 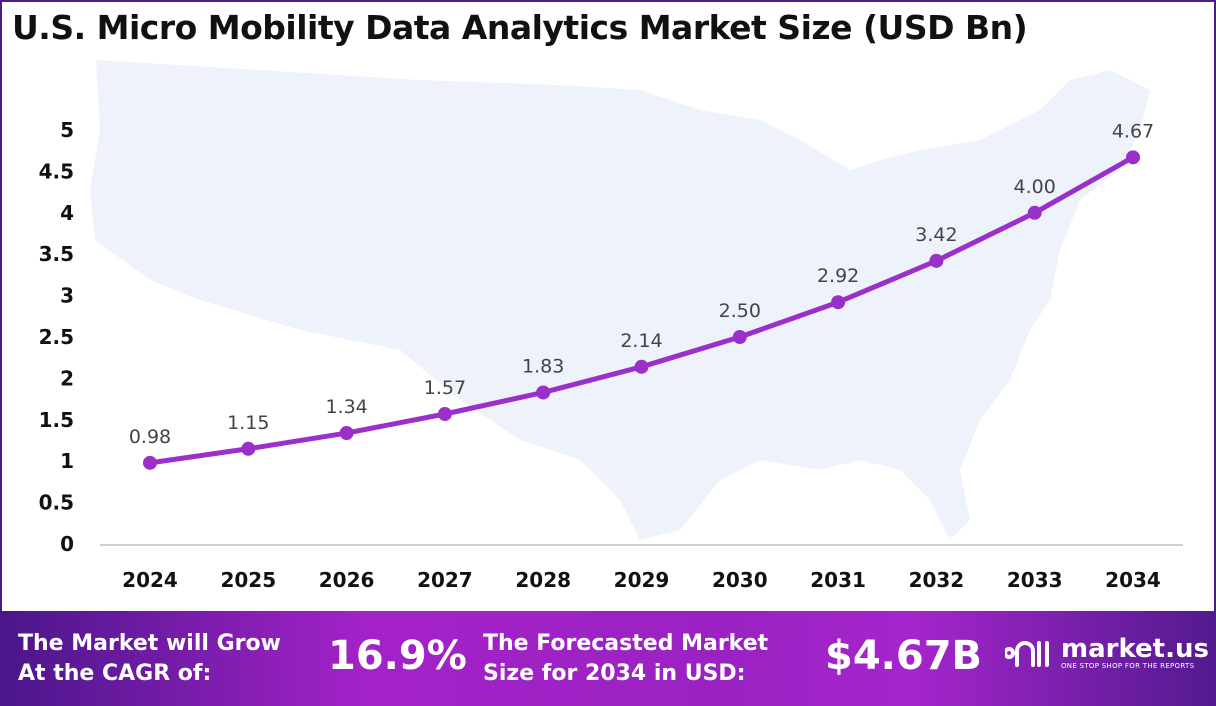 What do you see at coordinates (936, 235) in the screenshot?
I see `data-label: 3.42` at bounding box center [936, 235].